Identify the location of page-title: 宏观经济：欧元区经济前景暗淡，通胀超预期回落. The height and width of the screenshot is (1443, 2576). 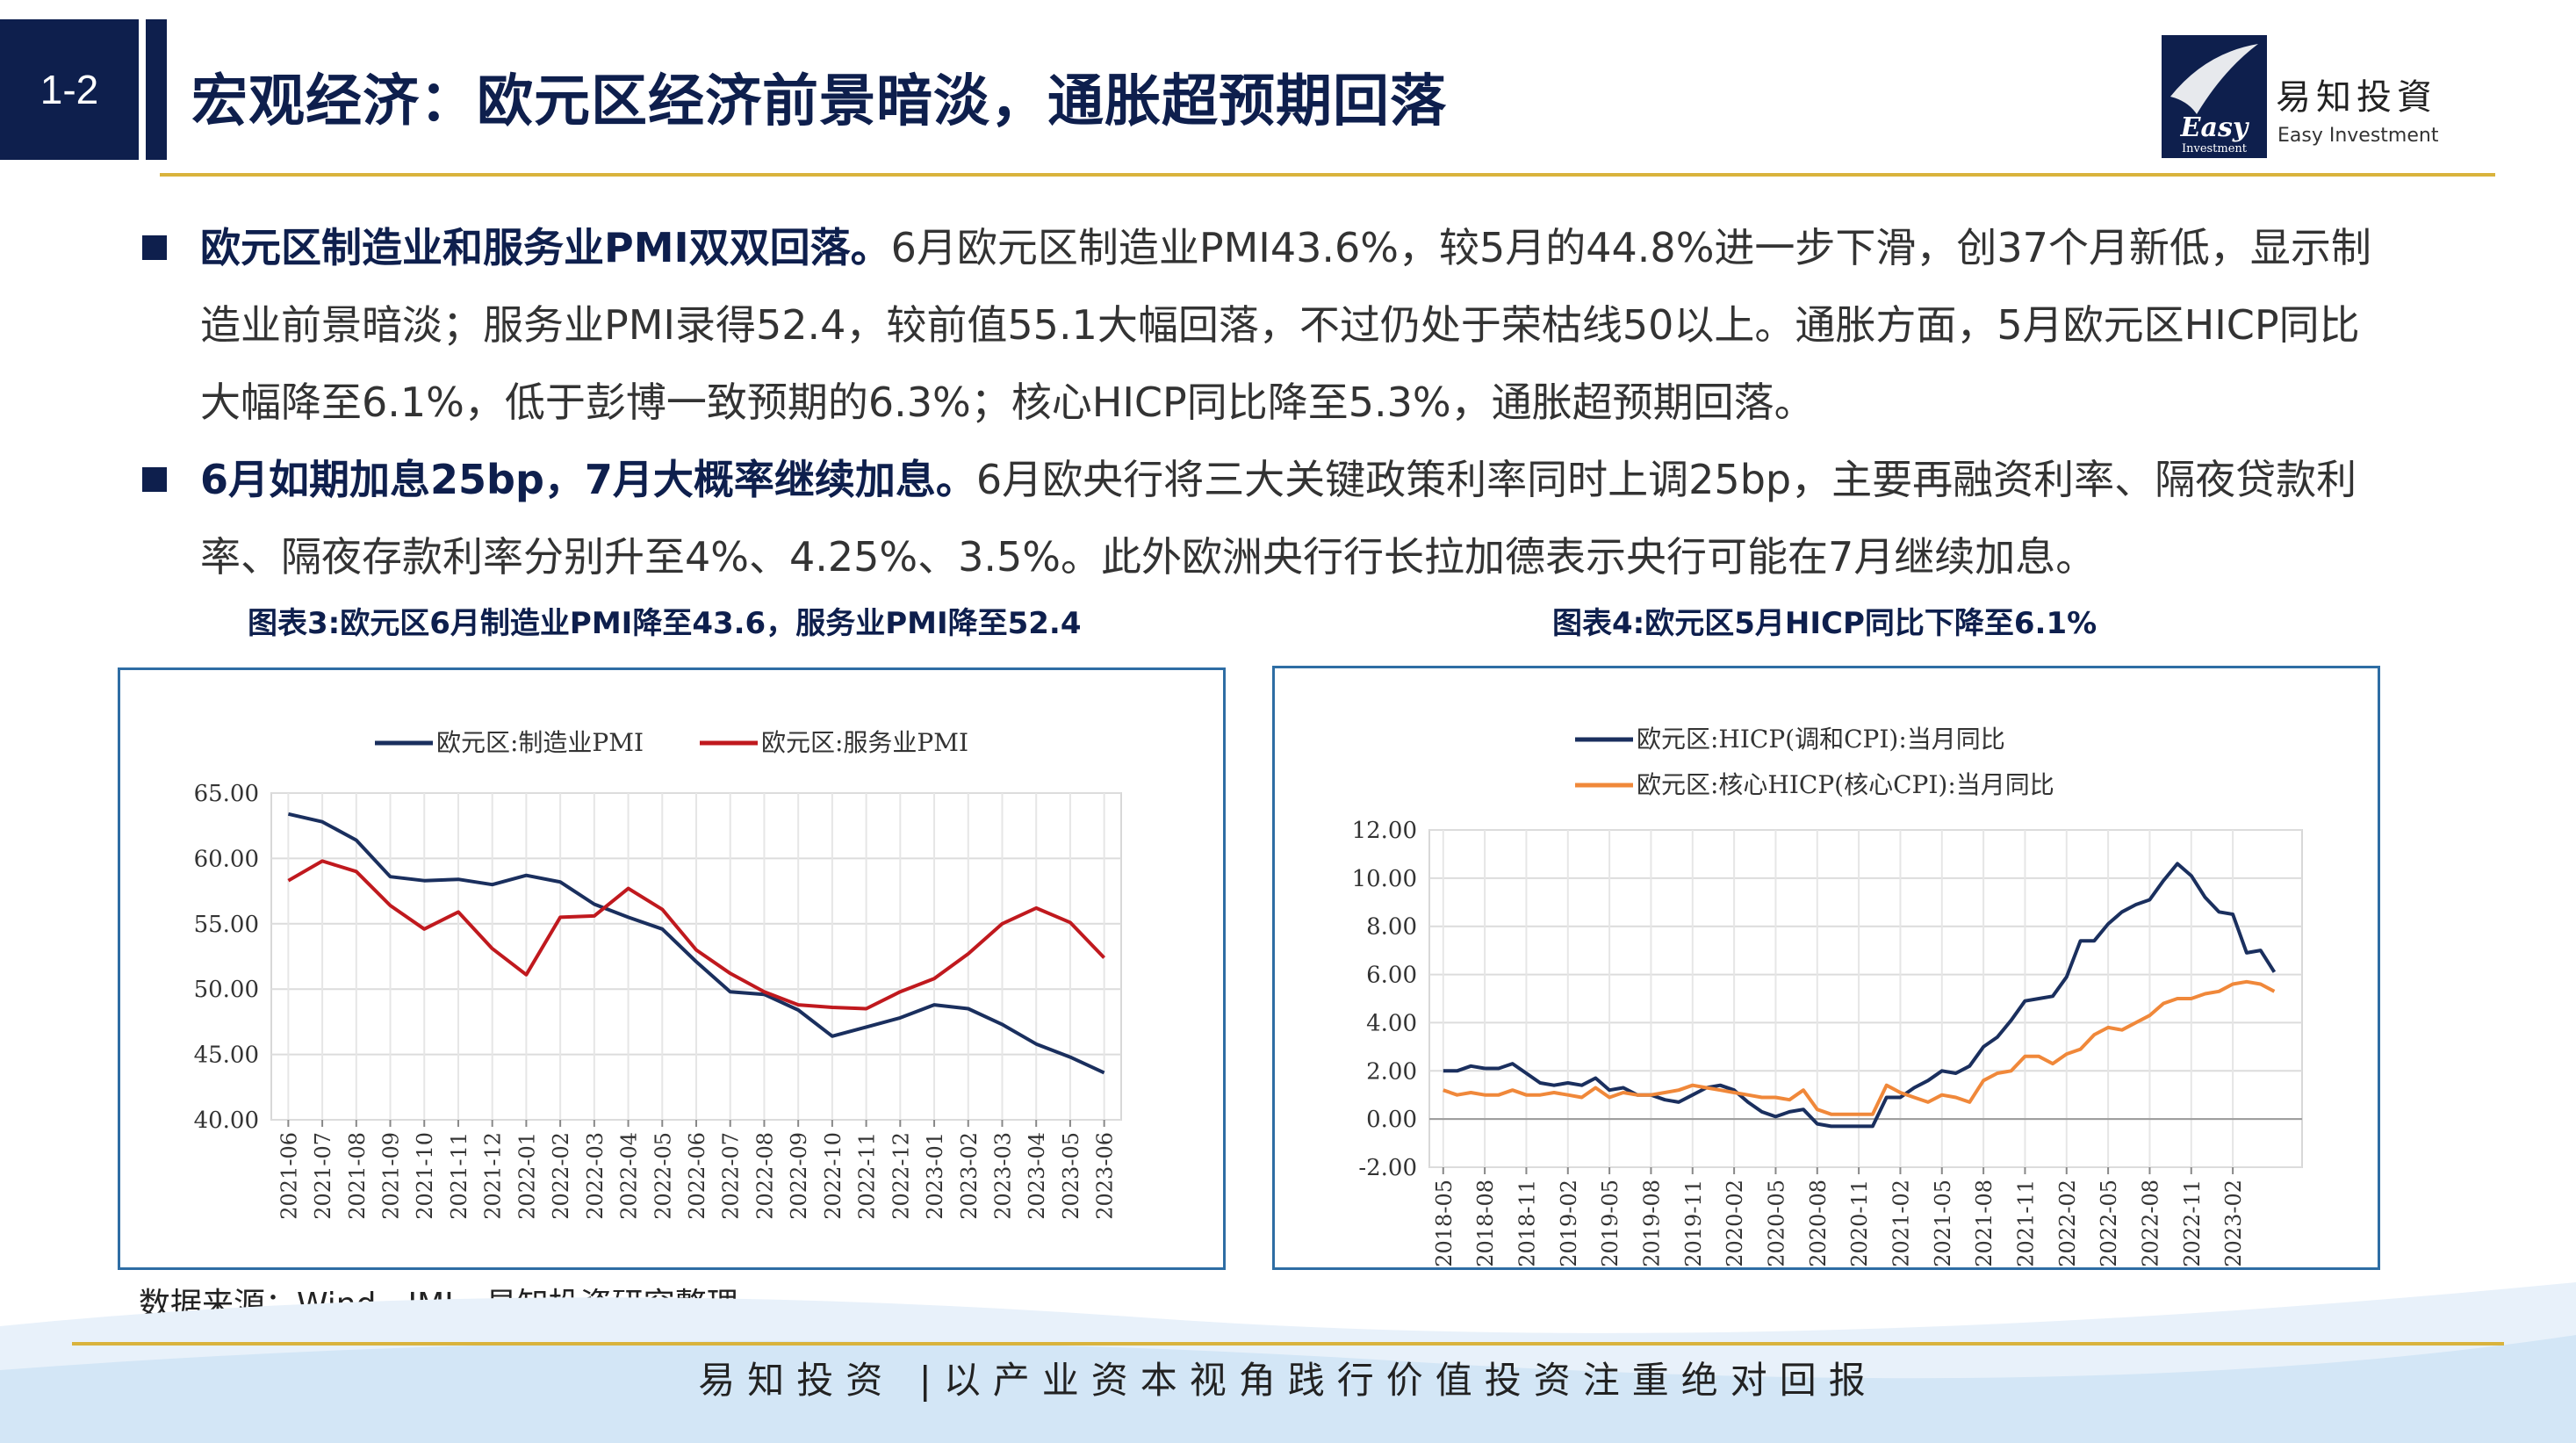
(819, 101).